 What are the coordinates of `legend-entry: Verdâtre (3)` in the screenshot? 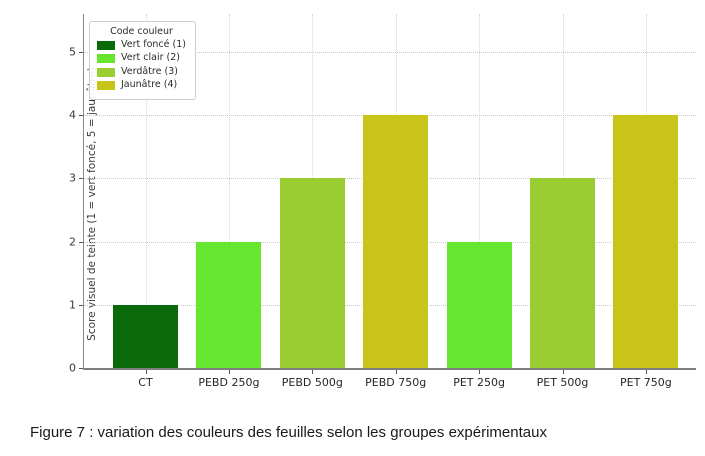 It's located at (141, 71).